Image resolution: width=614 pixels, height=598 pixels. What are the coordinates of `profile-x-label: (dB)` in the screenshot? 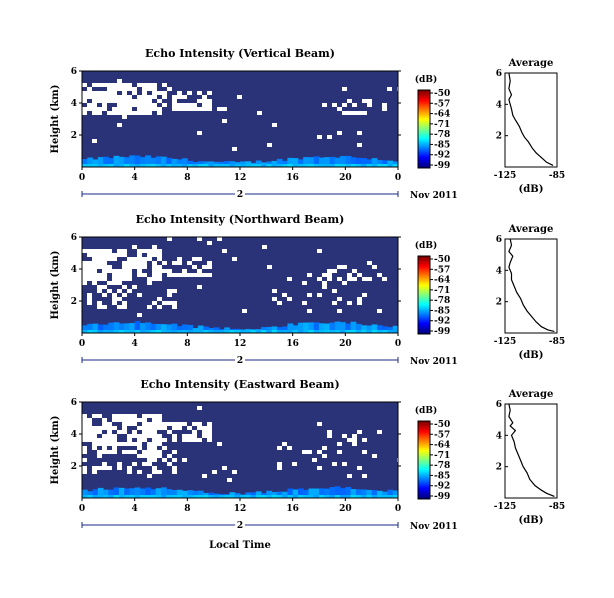 It's located at (531, 520).